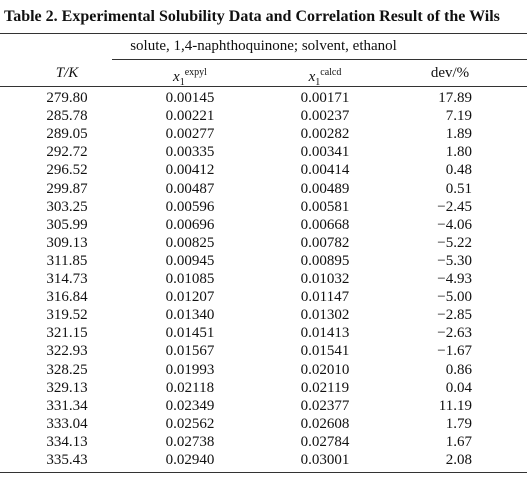 This screenshot has height=479, width=527. What do you see at coordinates (190, 242) in the screenshot?
I see `table-cell: 0.00825` at bounding box center [190, 242].